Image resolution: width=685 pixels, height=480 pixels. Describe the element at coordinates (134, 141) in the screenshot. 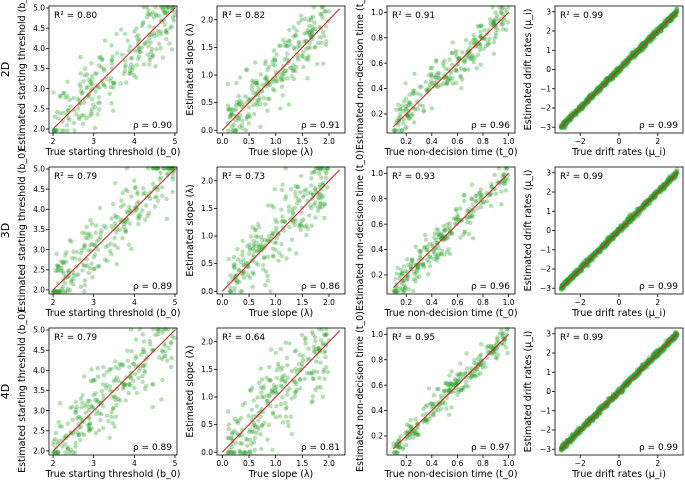

I see `x-tick-label: 4` at that location.